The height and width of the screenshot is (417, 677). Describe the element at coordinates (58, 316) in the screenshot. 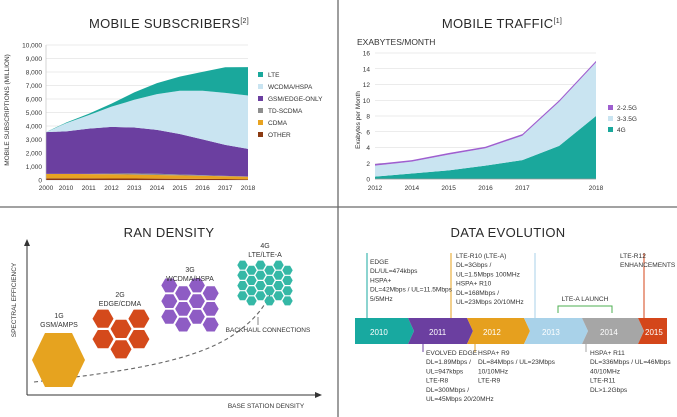

I see `gen-1g-label: 1G` at that location.